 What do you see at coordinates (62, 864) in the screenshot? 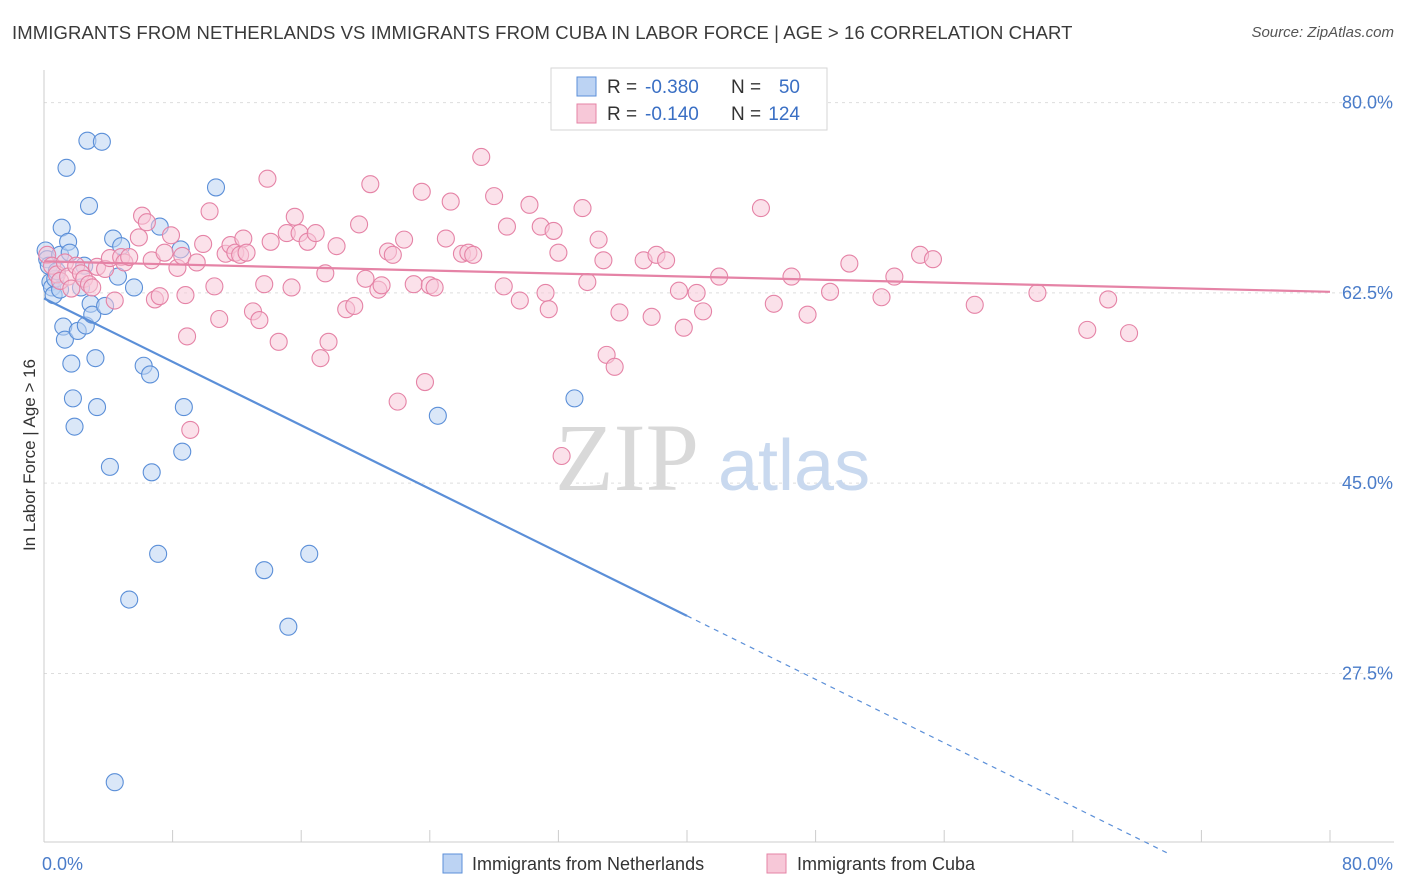
I see `x-tick-label-min: 0.0%` at bounding box center [62, 864].